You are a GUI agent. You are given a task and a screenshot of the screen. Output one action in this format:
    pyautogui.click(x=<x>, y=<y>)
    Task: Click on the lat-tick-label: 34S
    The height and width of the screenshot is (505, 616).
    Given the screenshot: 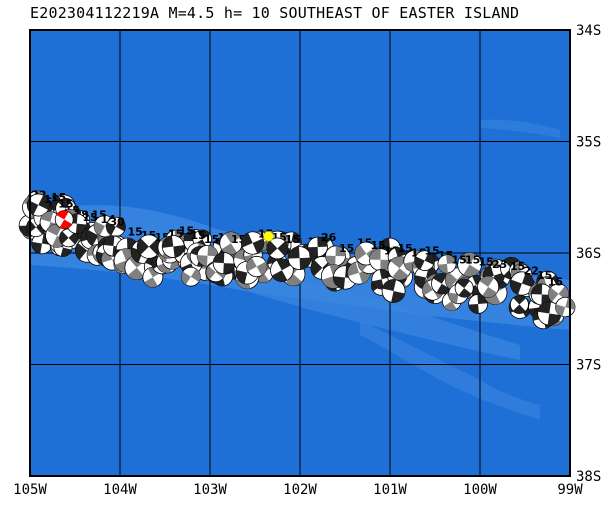 What is the action you would take?
    pyautogui.click(x=588, y=31)
    